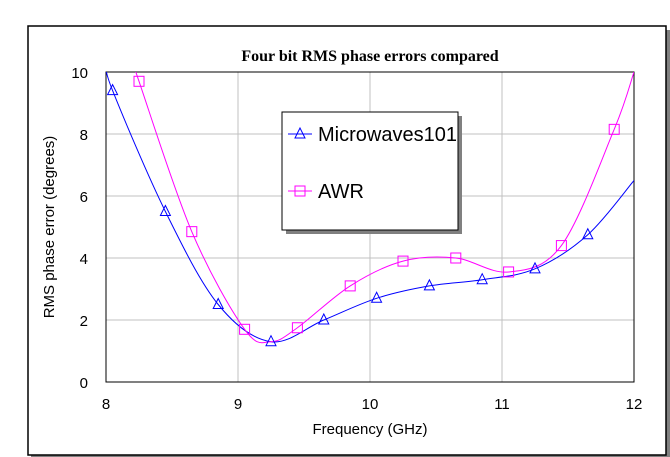 This screenshot has width=670, height=457. What do you see at coordinates (106, 404) in the screenshot?
I see `x-tick-label: 8` at bounding box center [106, 404].